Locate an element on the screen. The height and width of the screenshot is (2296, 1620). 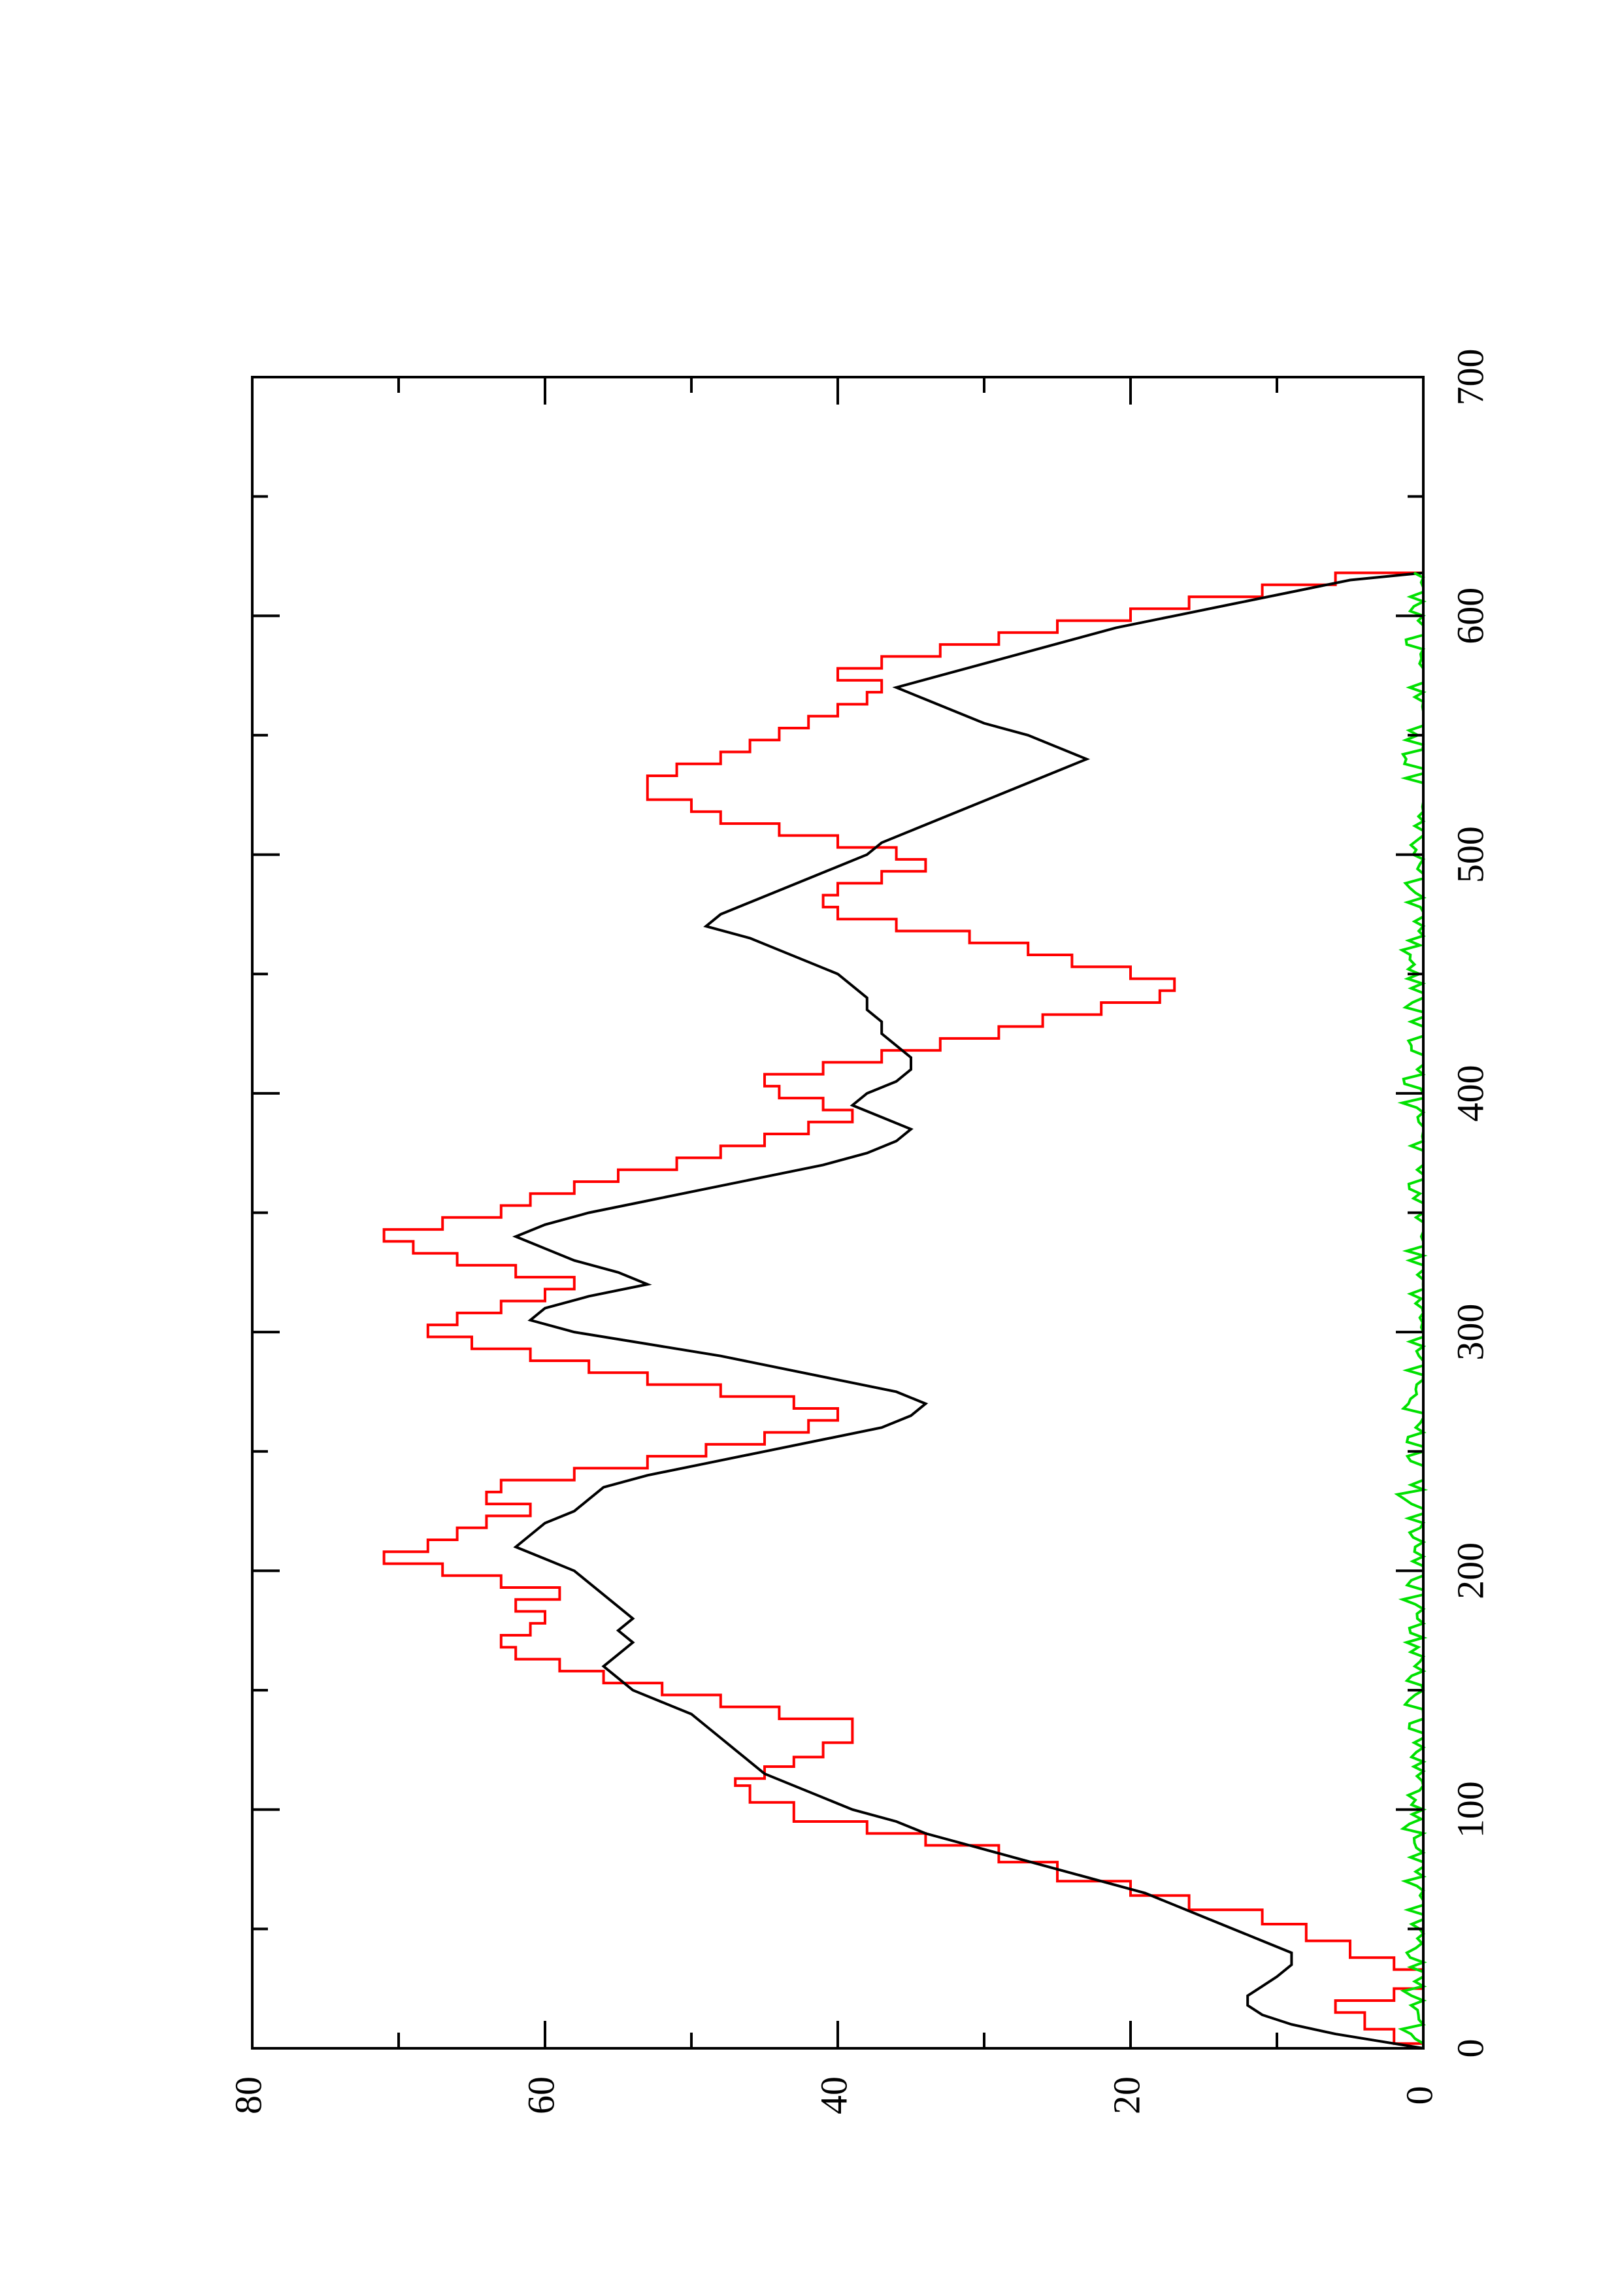
x-tick-label-100: 100 is located at coordinates (1470, 1809).